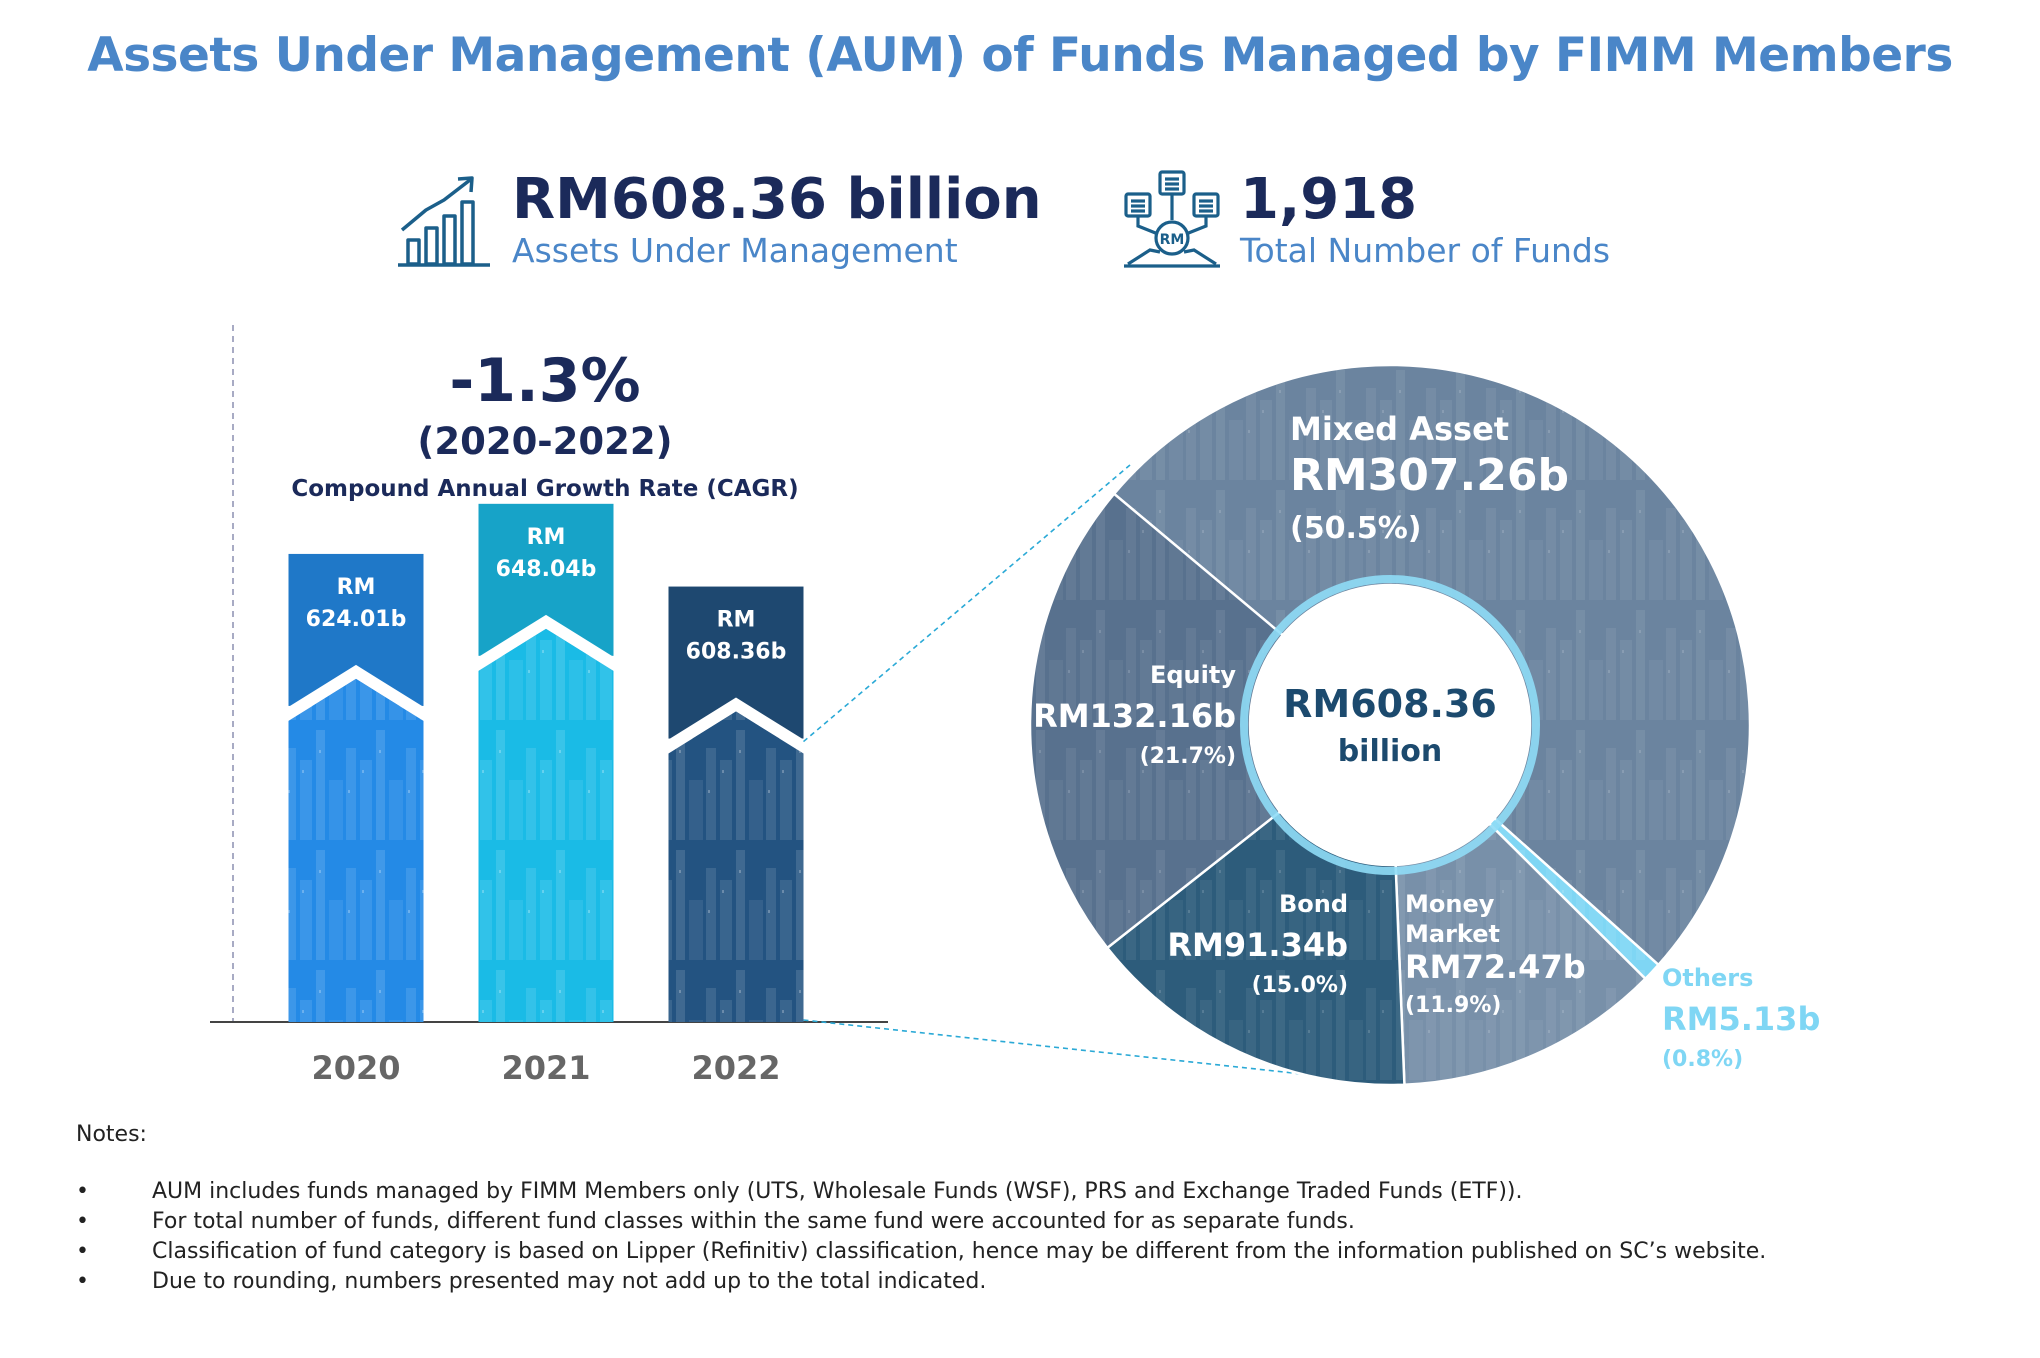  Describe the element at coordinates (545, 489) in the screenshot. I see `cagr-label: Compound Annual Growth Rate (CAGR)` at that location.